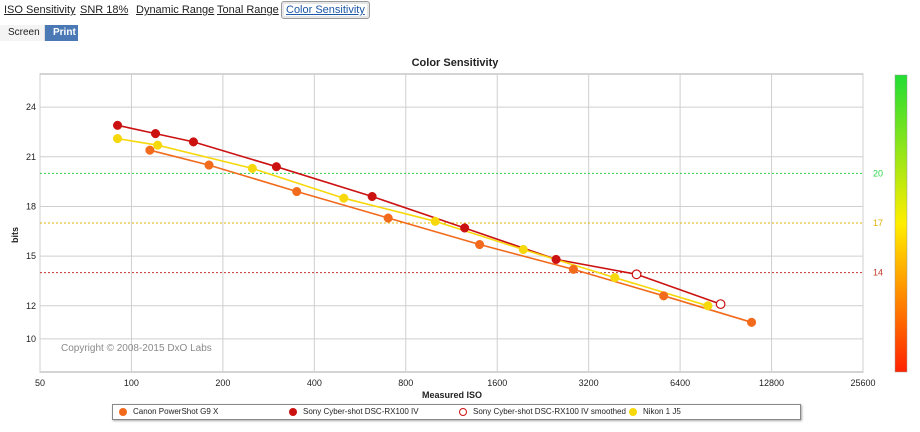 Image resolution: width=920 pixels, height=432 pixels. Describe the element at coordinates (589, 383) in the screenshot. I see `x-tick-label: 3200` at that location.